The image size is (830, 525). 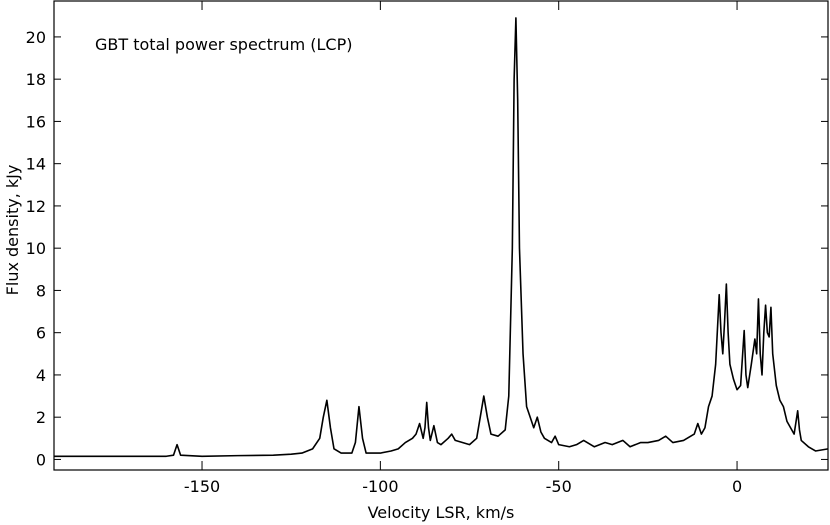 What do you see at coordinates (41, 417) in the screenshot?
I see `y-tick-label: 2` at bounding box center [41, 417].